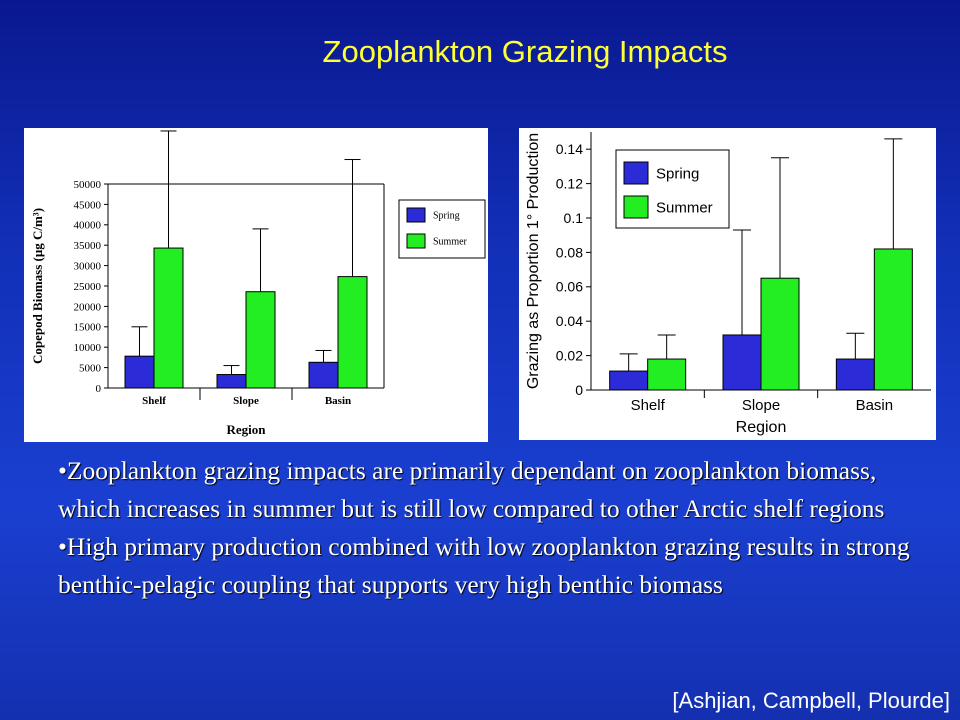  What do you see at coordinates (569, 184) in the screenshot?
I see `y-tick-label: 0.12` at bounding box center [569, 184].